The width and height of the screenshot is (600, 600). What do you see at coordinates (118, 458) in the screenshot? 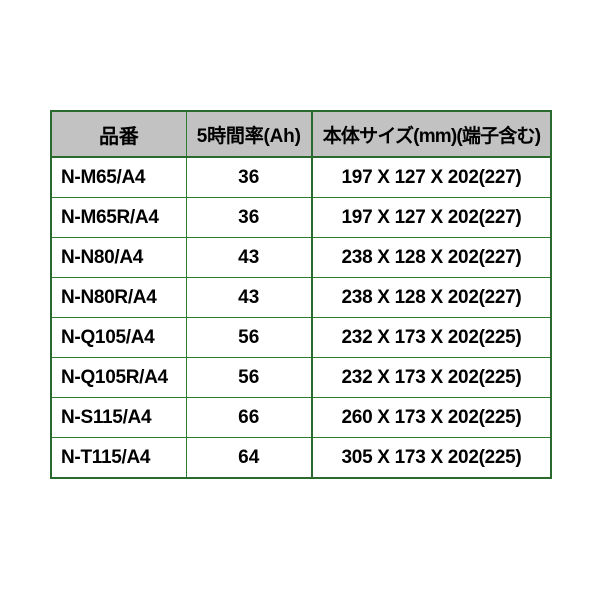
I see `cell-part-number: N-T115/A4` at bounding box center [118, 458].